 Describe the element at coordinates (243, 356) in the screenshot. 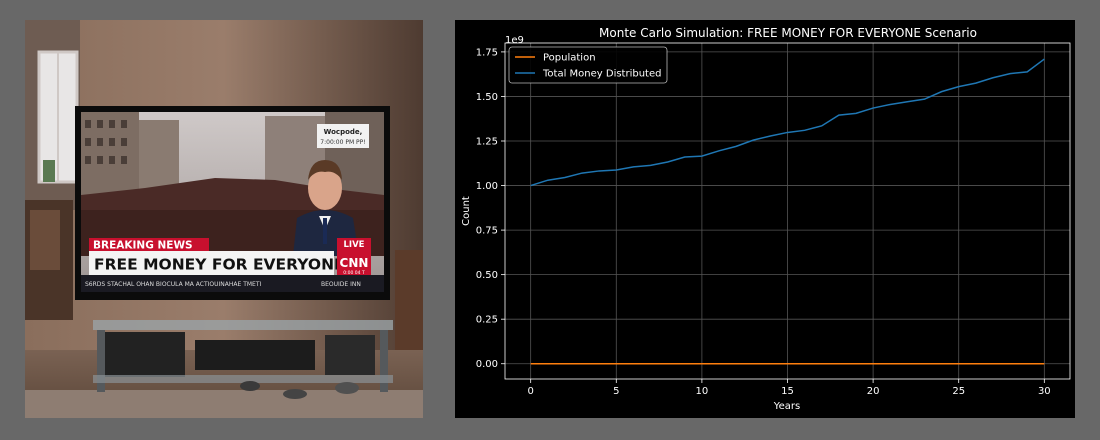

I see `tv-stand` at that location.